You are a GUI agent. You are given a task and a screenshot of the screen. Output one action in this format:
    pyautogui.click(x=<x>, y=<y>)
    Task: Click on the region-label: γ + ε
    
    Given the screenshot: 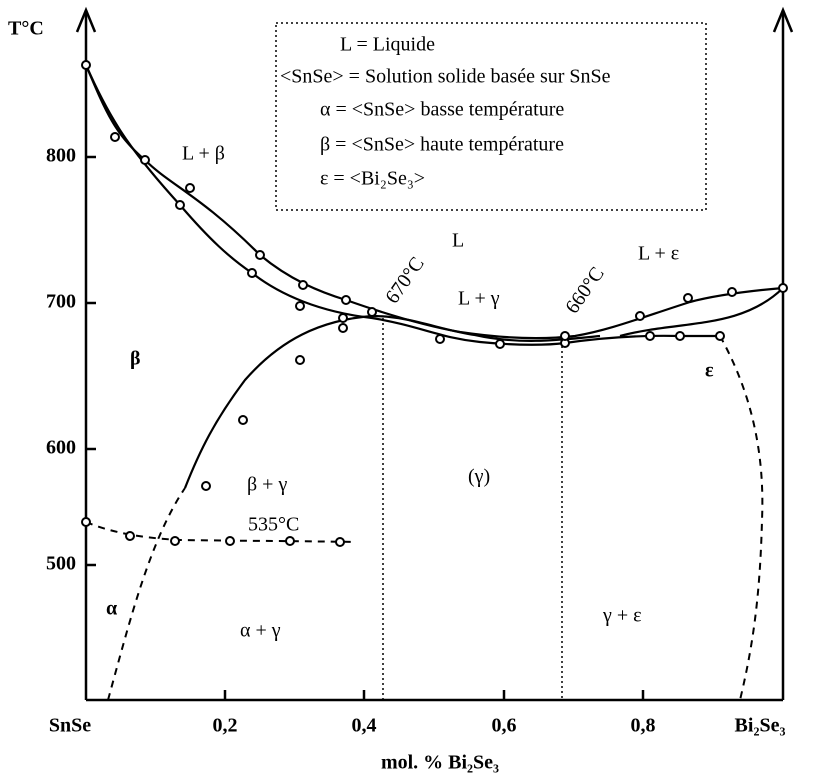 What is the action you would take?
    pyautogui.click(x=622, y=616)
    